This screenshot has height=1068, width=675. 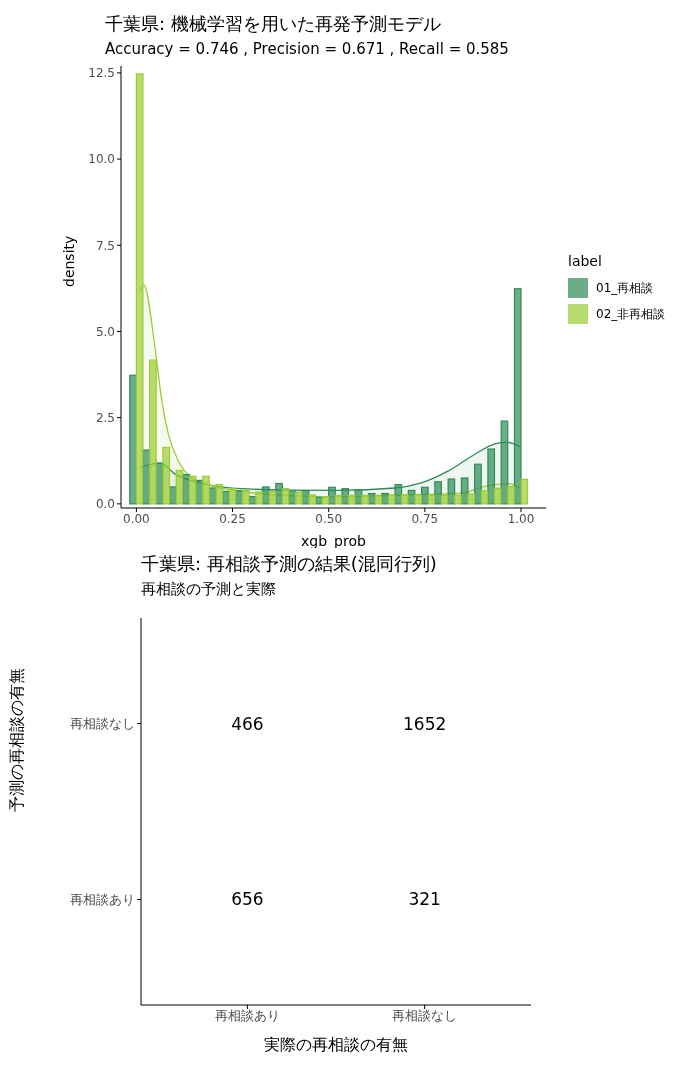 I want to click on y-tick-label: 再相談なし, so click(x=102, y=724).